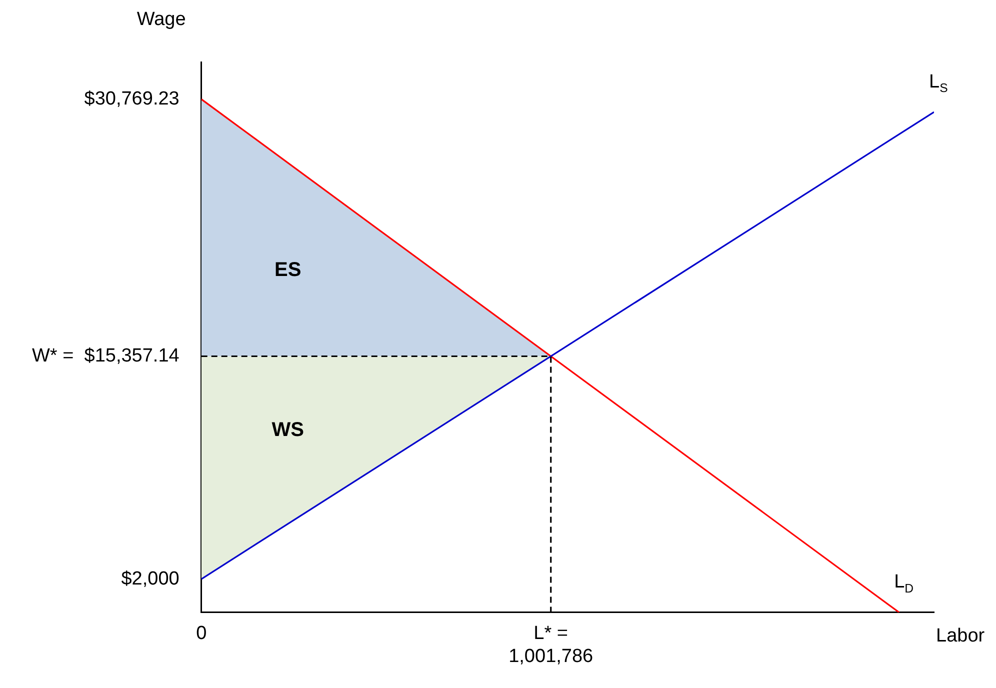 Image resolution: width=996 pixels, height=688 pixels. Describe the element at coordinates (161, 19) in the screenshot. I see `y-axis-title: Wage` at that location.